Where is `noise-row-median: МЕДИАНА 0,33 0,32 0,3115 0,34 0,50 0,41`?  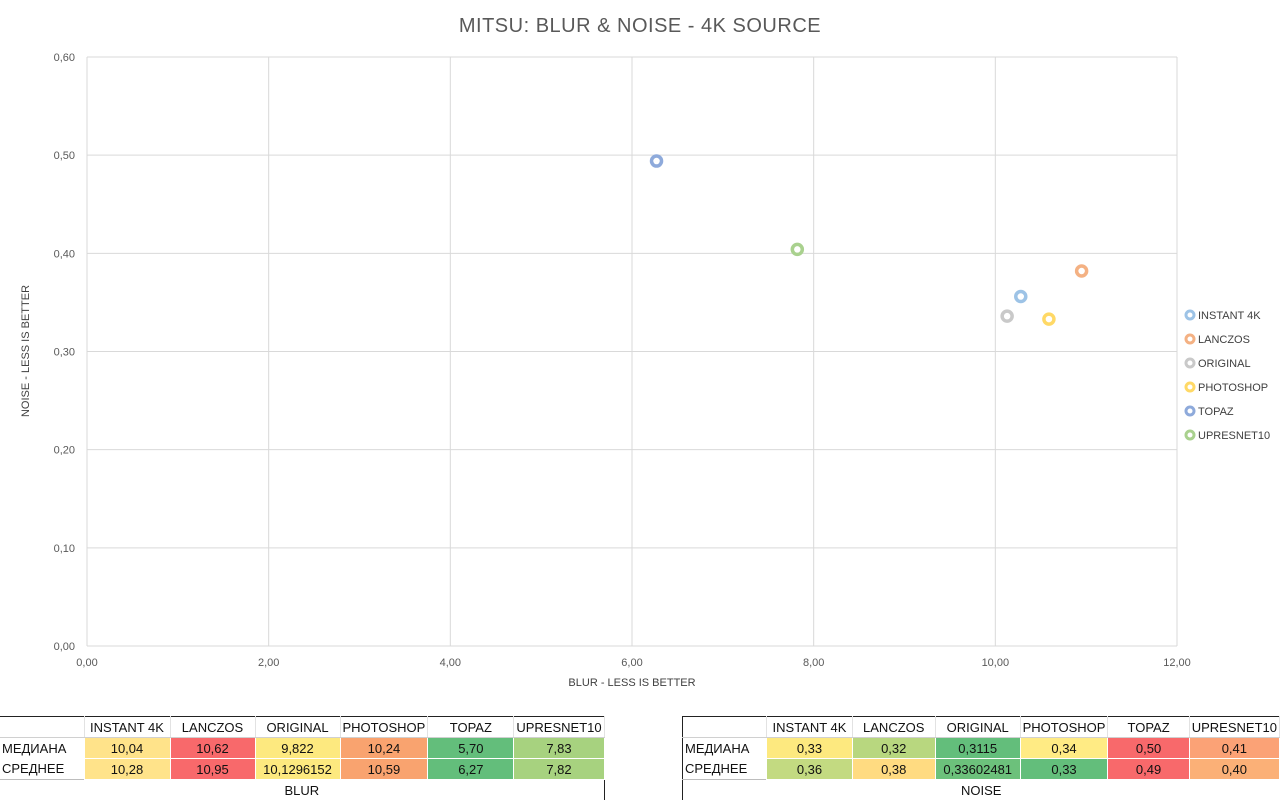
noise-row-median: МЕДИАНА 0,33 0,32 0,3115 0,34 0,50 0,41 is located at coordinates (981, 748).